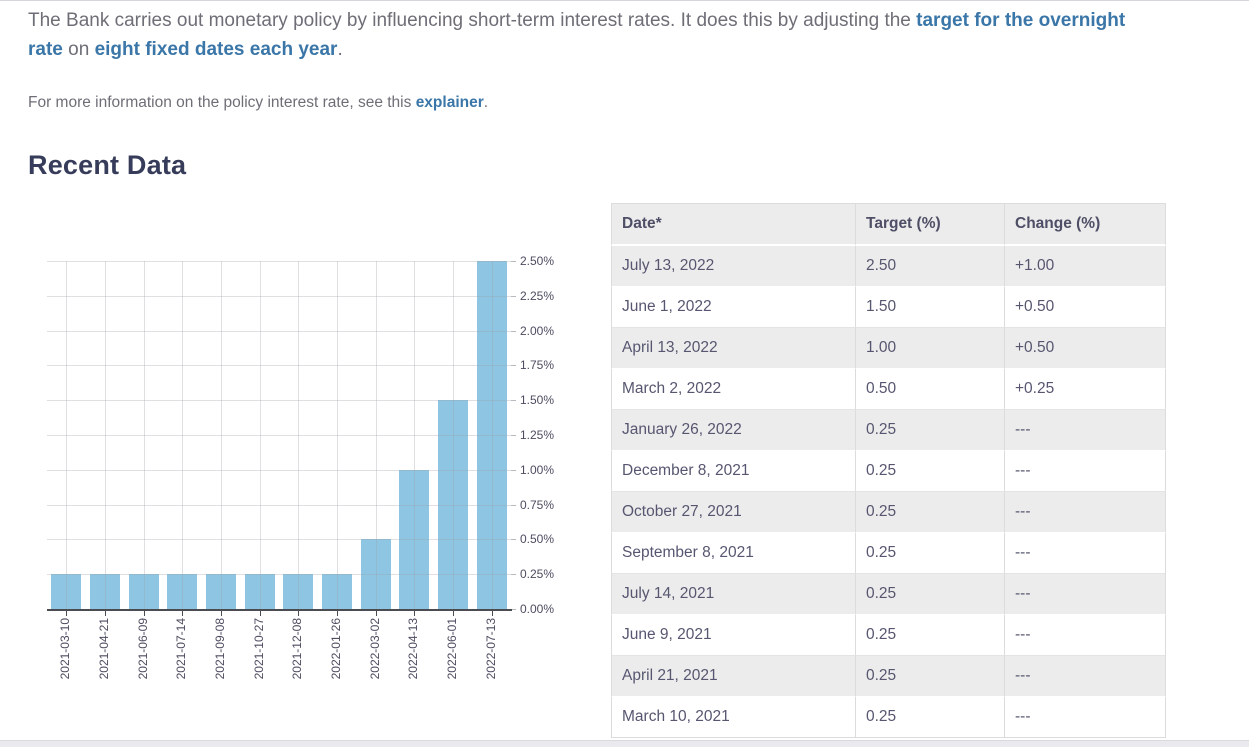  I want to click on table-row: January 26, 2022 0.25 ---, so click(888, 430).